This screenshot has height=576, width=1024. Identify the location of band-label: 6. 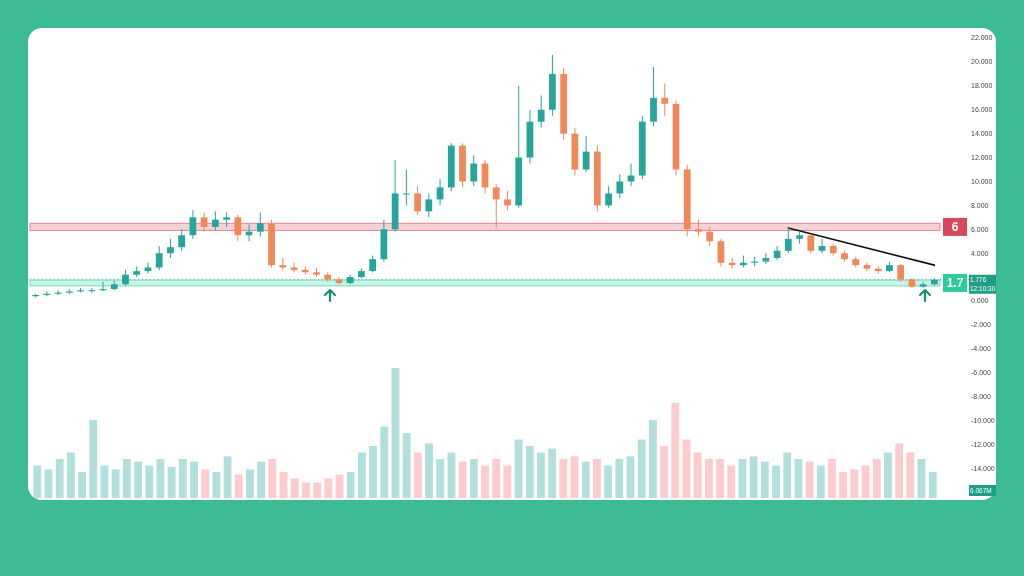
(955, 227).